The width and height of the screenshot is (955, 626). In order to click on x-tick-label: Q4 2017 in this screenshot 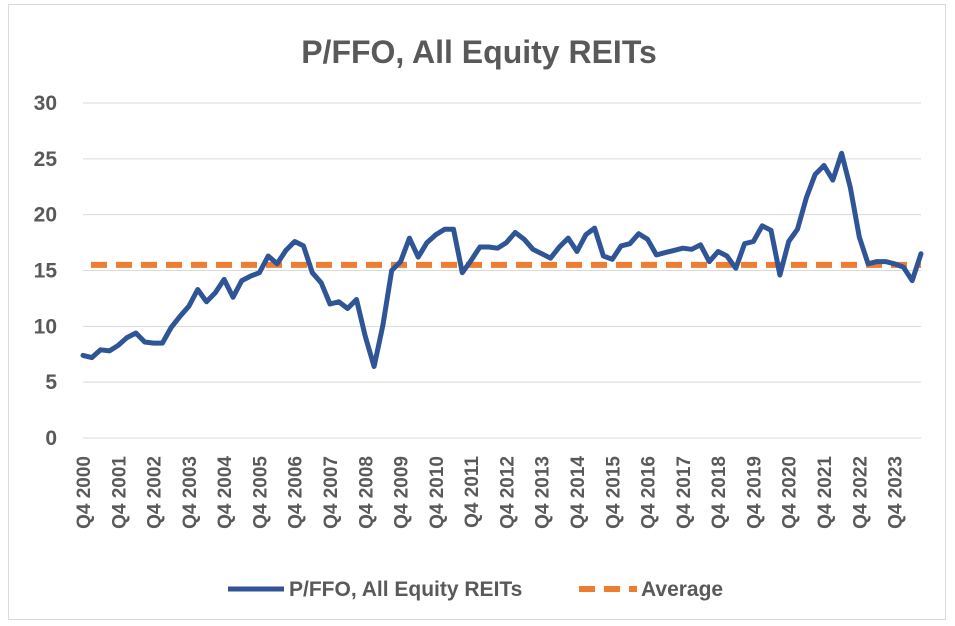, I will do `click(684, 492)`.